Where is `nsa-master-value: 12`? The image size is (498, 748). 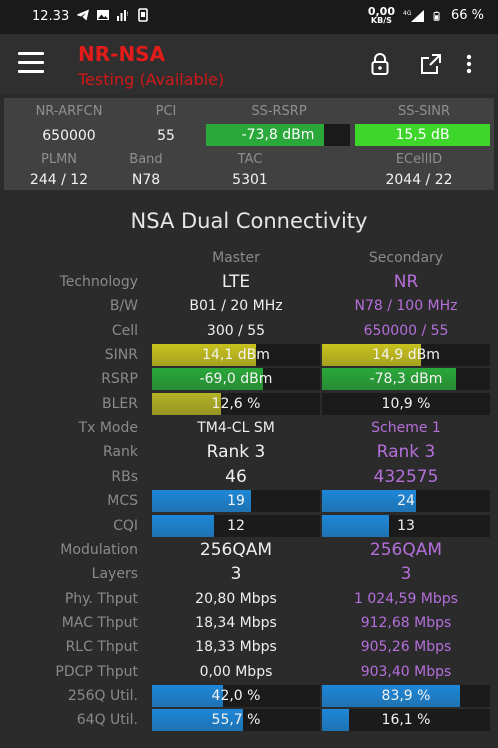 nsa-master-value: 12 is located at coordinates (236, 525).